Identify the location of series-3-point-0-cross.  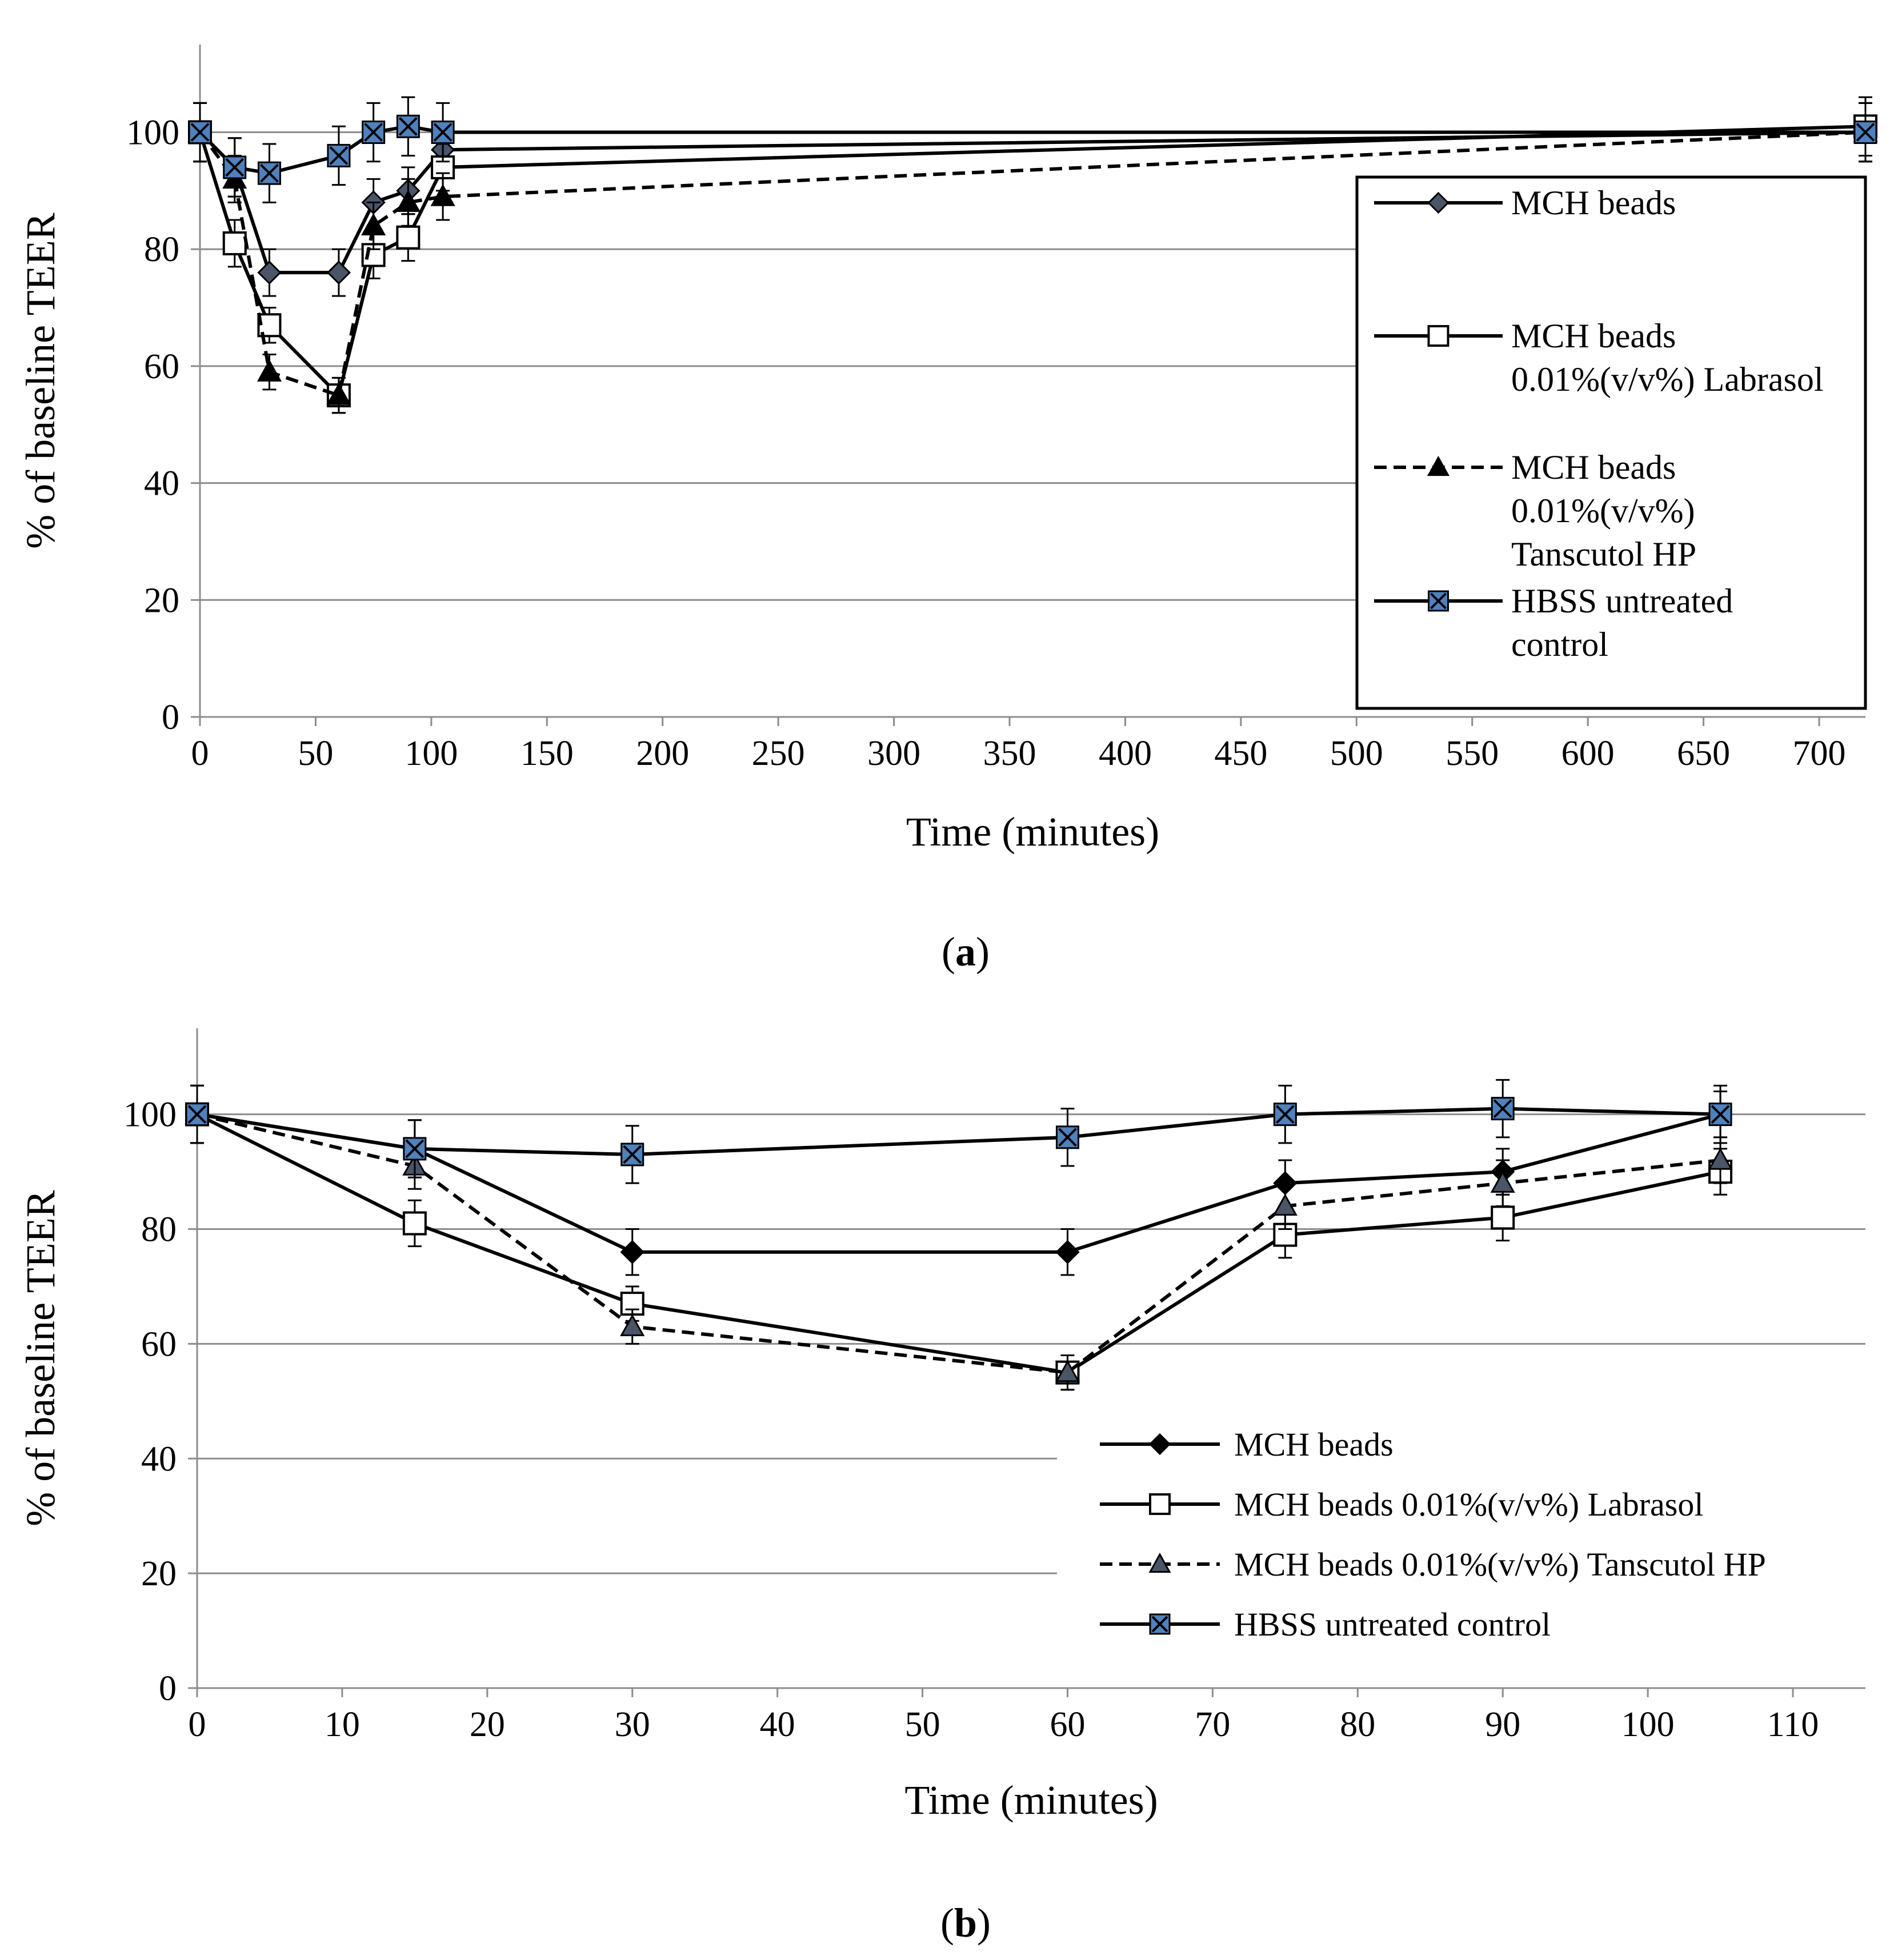
(197, 1114).